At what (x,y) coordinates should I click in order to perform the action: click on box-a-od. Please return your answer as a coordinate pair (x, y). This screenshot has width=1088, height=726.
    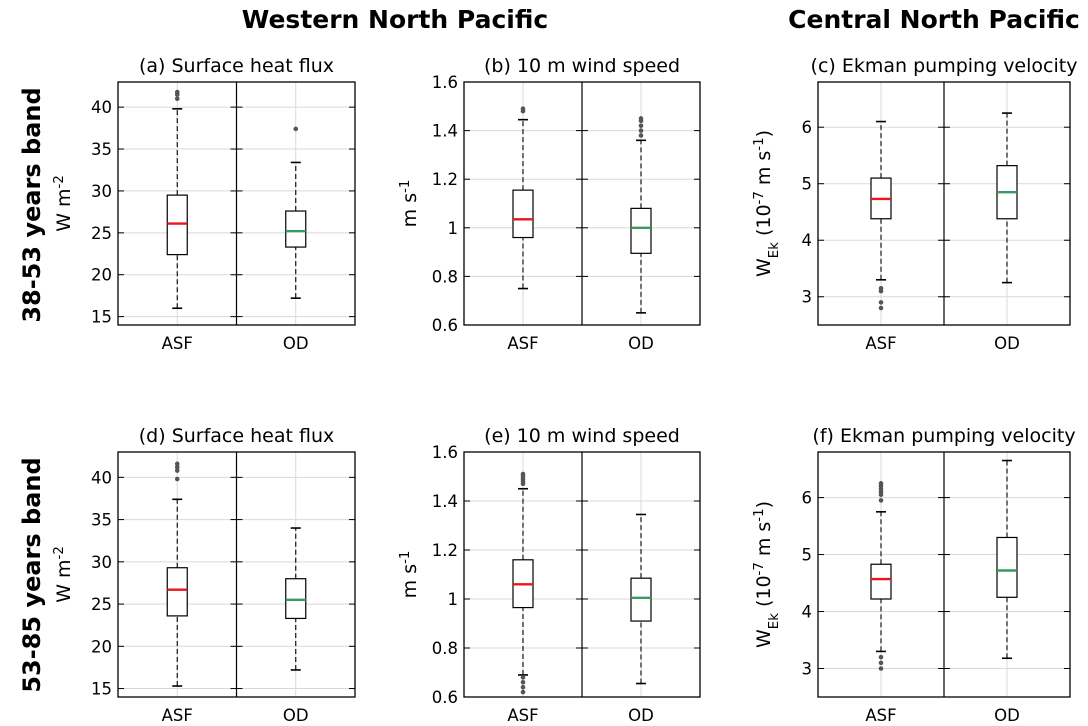
    Looking at the image, I should click on (296, 229).